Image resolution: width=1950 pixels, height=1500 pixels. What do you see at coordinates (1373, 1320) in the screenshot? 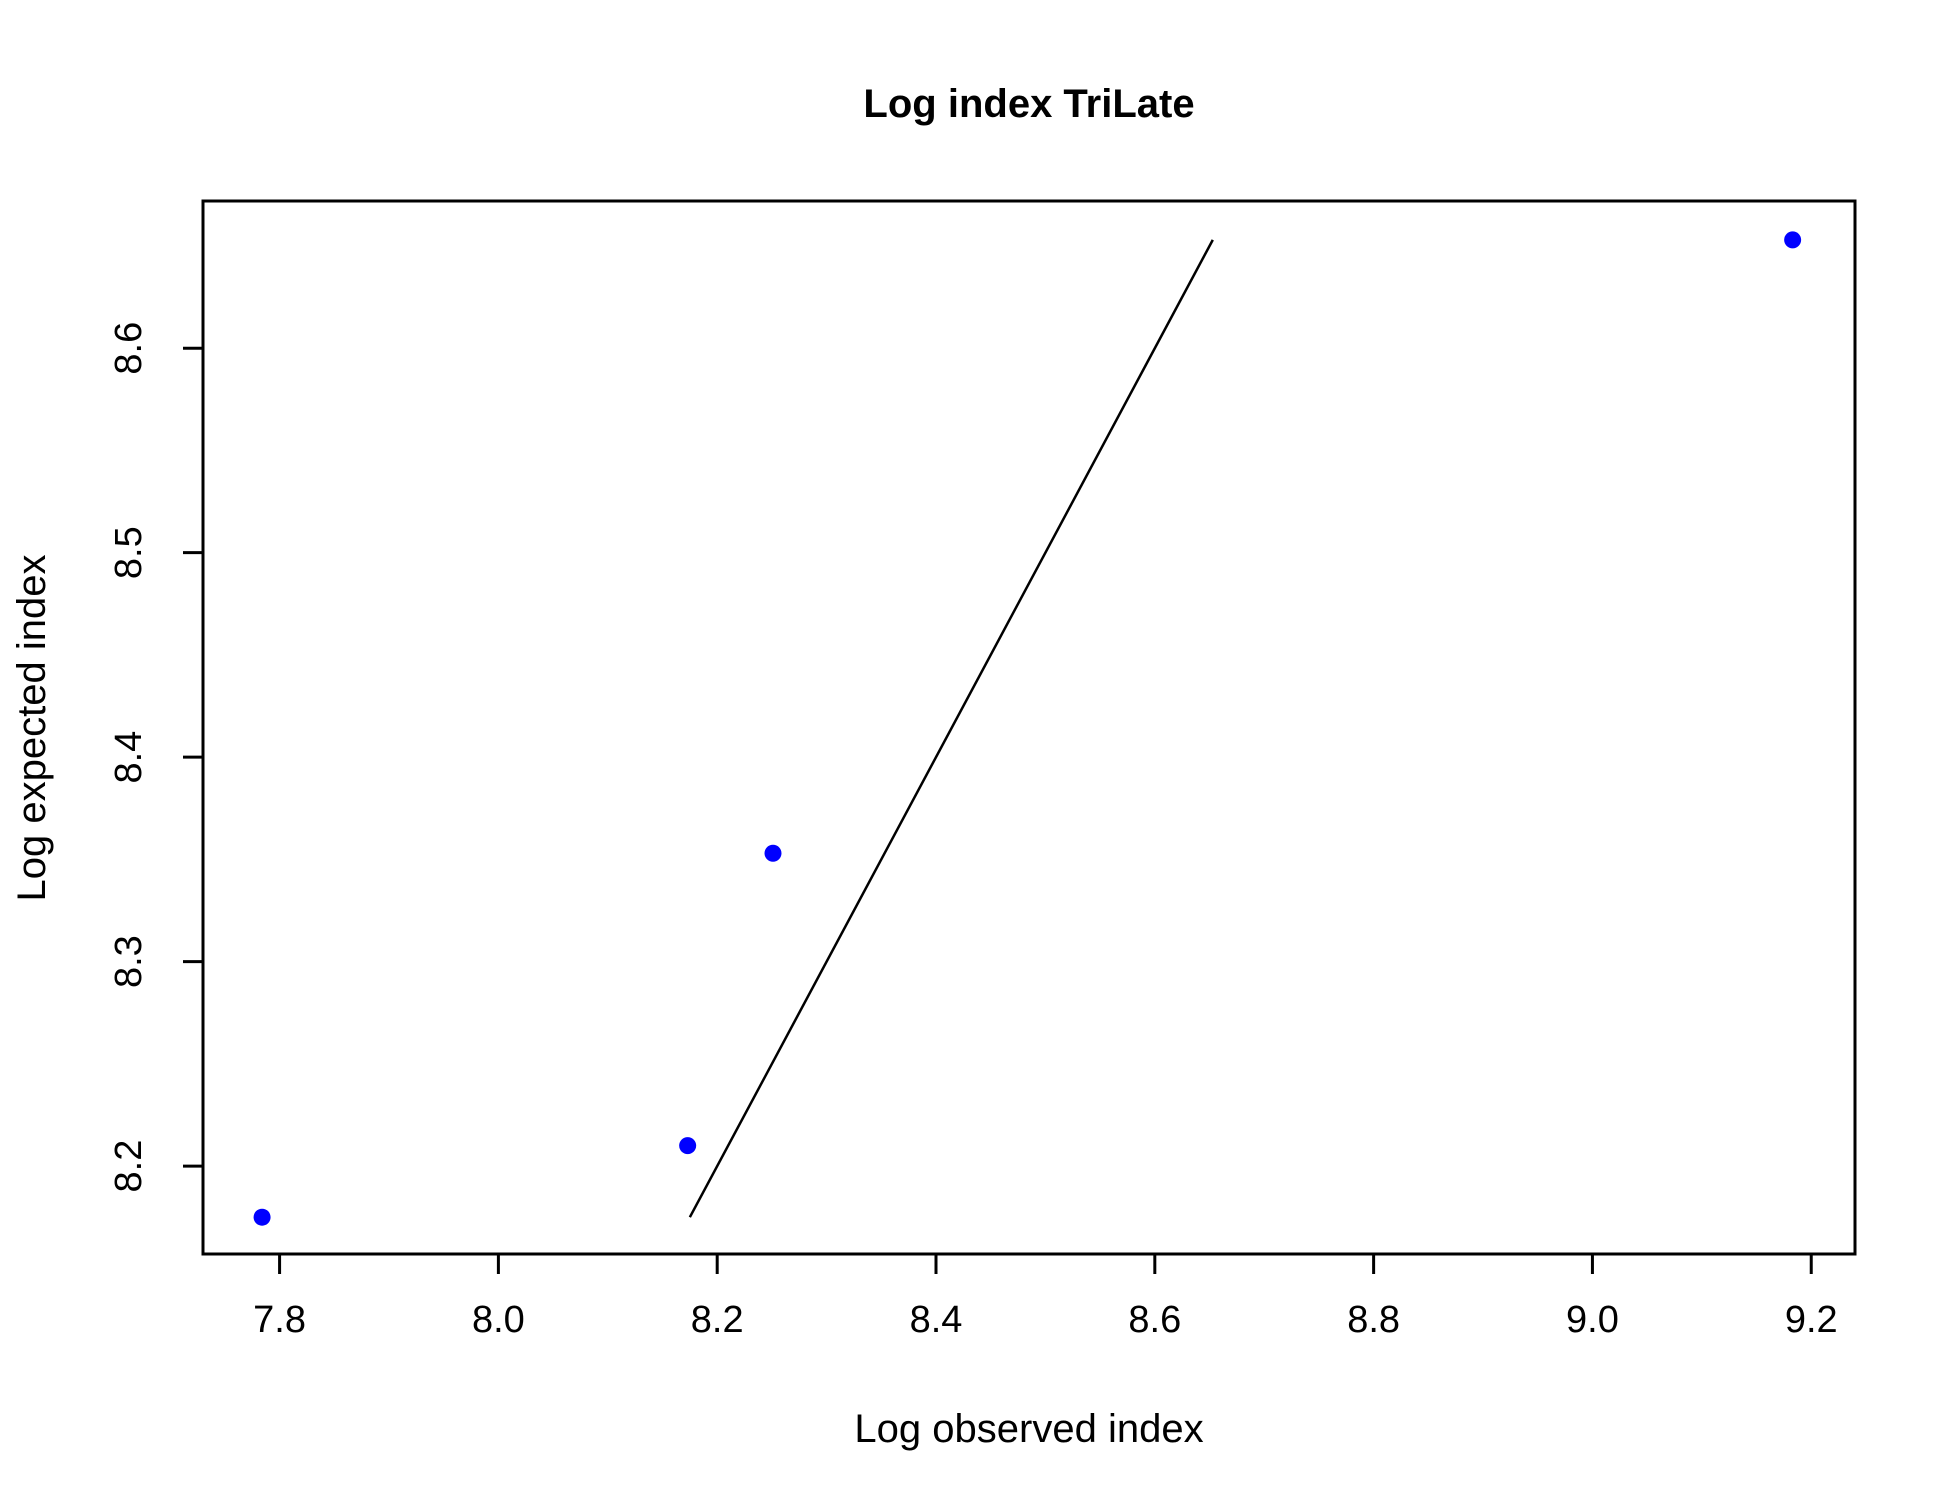
I see `x-tick-label: 8.8` at bounding box center [1373, 1320].